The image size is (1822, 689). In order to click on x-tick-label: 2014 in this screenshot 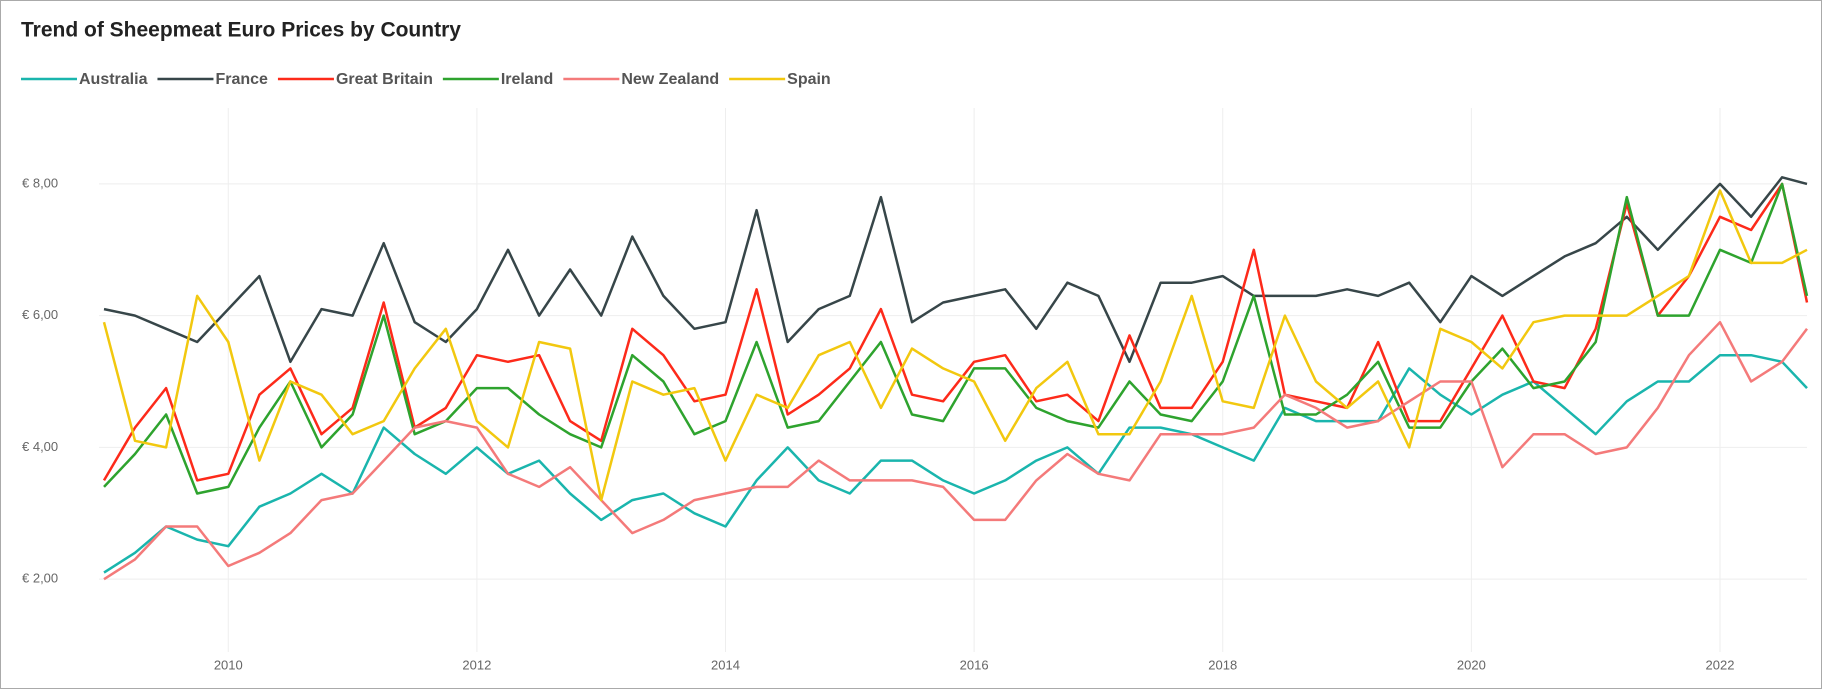, I will do `click(725, 664)`.